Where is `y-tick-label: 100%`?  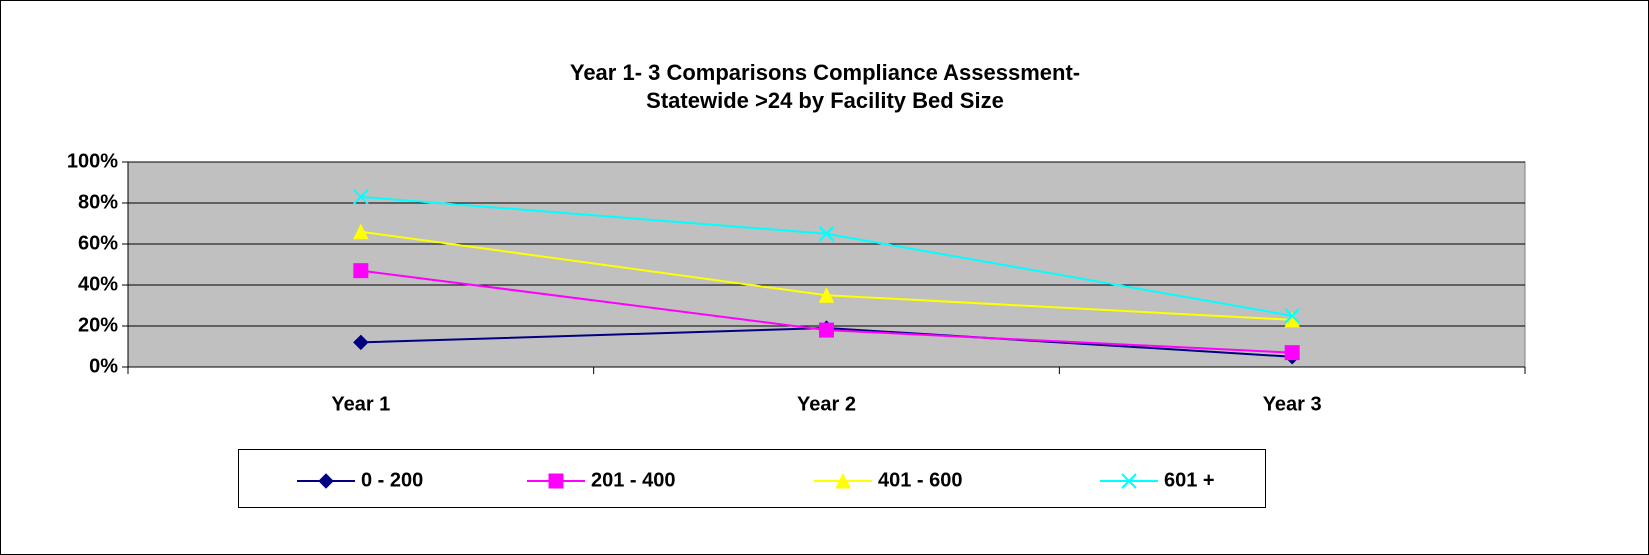 y-tick-label: 100% is located at coordinates (92, 161).